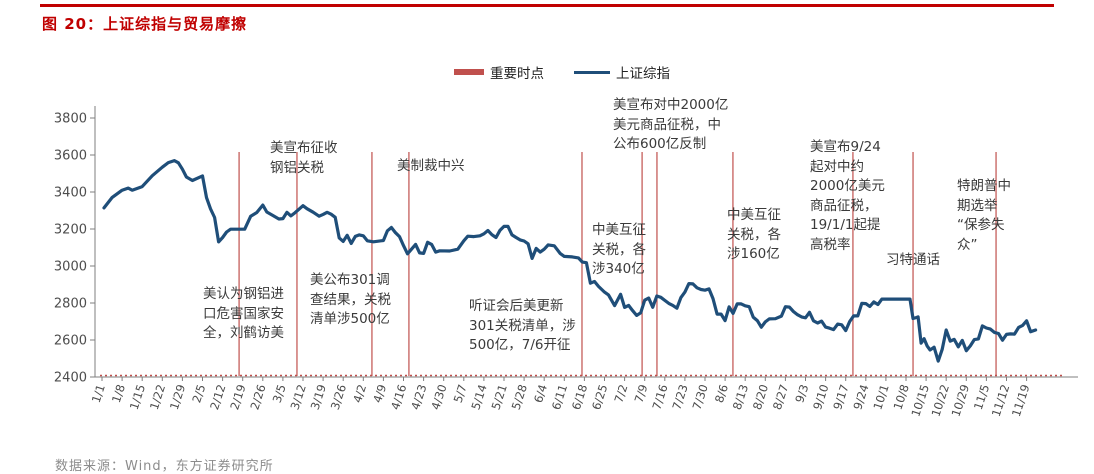 The image size is (1094, 474). I want to click on x-tick-label: 4/9, so click(379, 394).